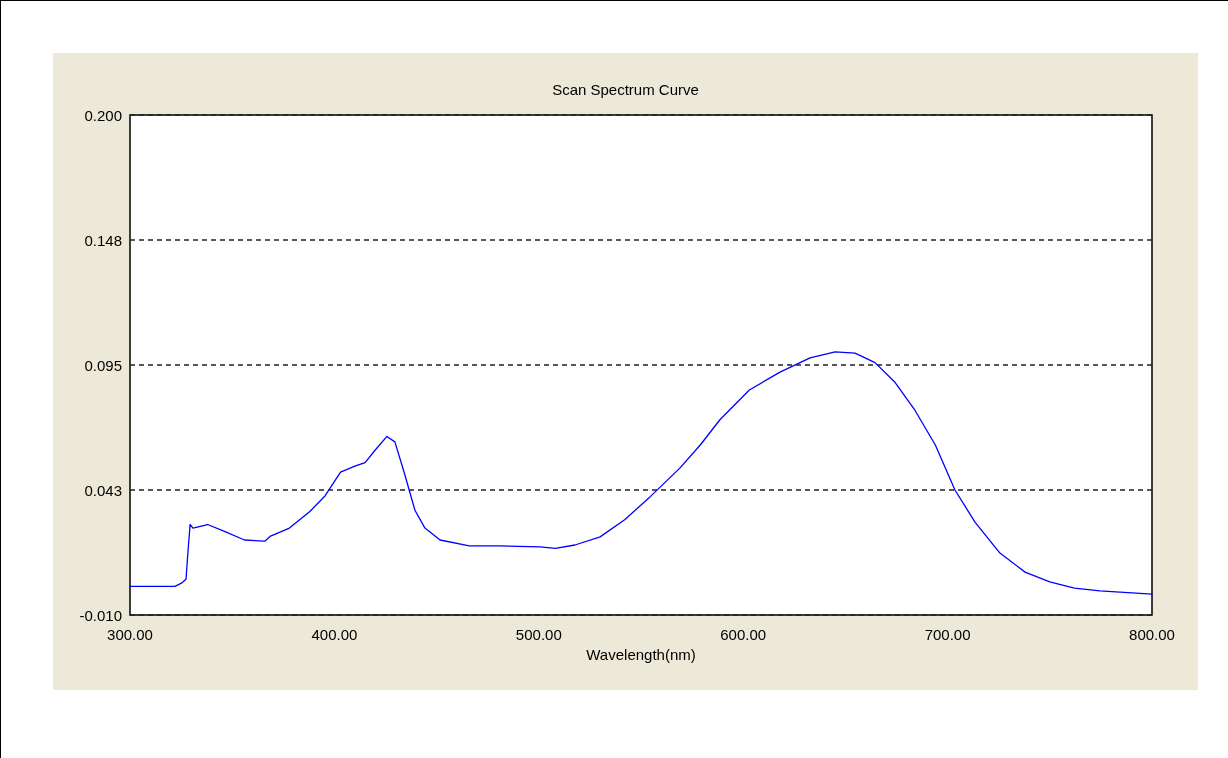  Describe the element at coordinates (947, 634) in the screenshot. I see `x-tick-label: 700.00` at that location.